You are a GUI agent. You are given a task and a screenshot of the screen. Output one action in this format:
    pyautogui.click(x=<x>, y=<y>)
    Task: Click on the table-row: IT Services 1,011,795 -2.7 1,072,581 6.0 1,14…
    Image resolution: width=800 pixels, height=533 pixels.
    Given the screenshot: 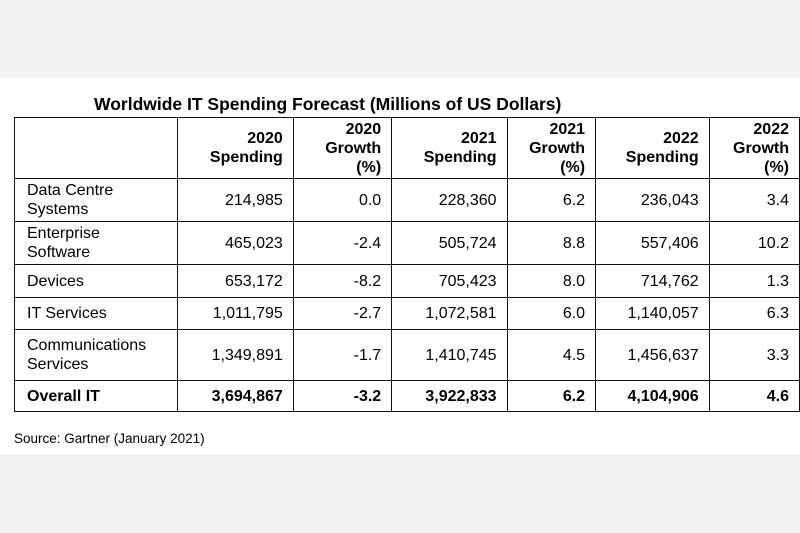 What is the action you would take?
    pyautogui.click(x=406, y=313)
    